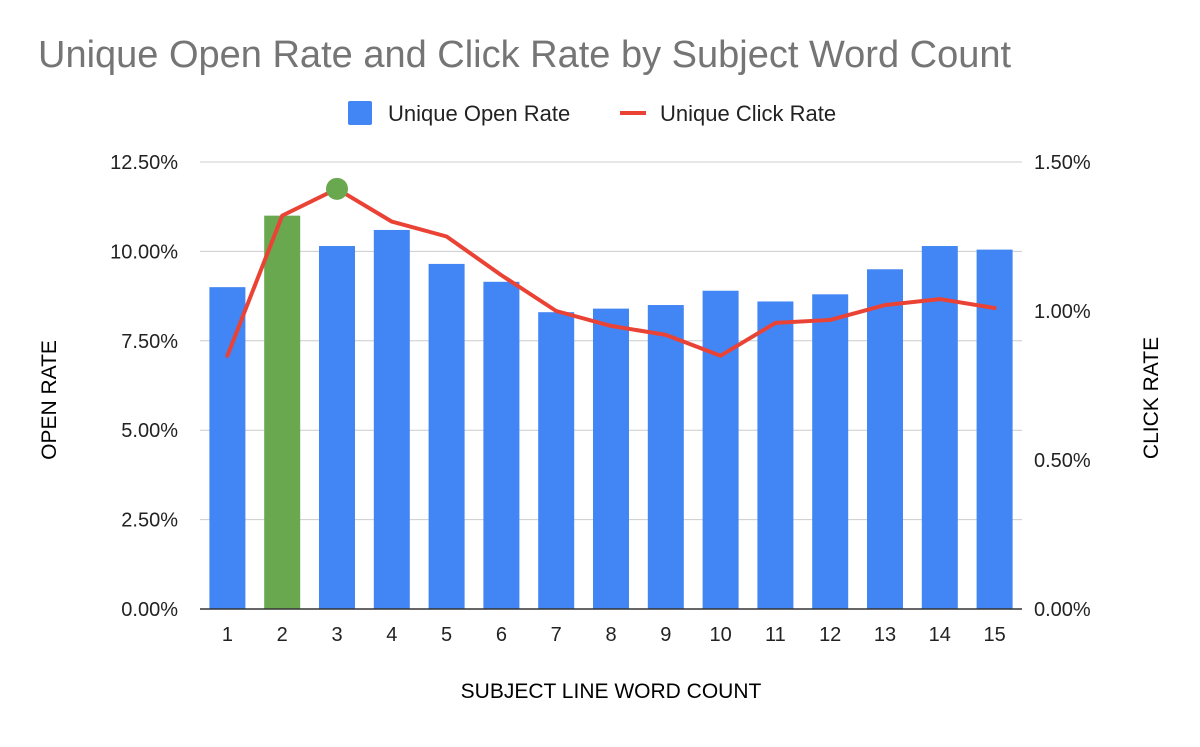 The image size is (1200, 747). Describe the element at coordinates (501, 635) in the screenshot. I see `x-tick-label: 6` at that location.